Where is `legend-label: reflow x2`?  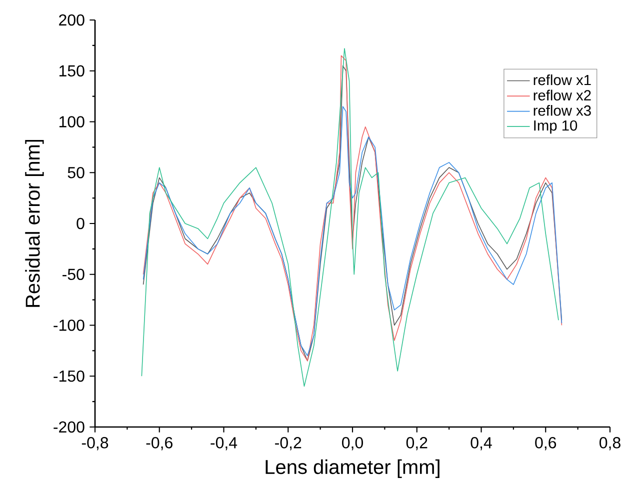 legend-label: reflow x2 is located at coordinates (562, 95).